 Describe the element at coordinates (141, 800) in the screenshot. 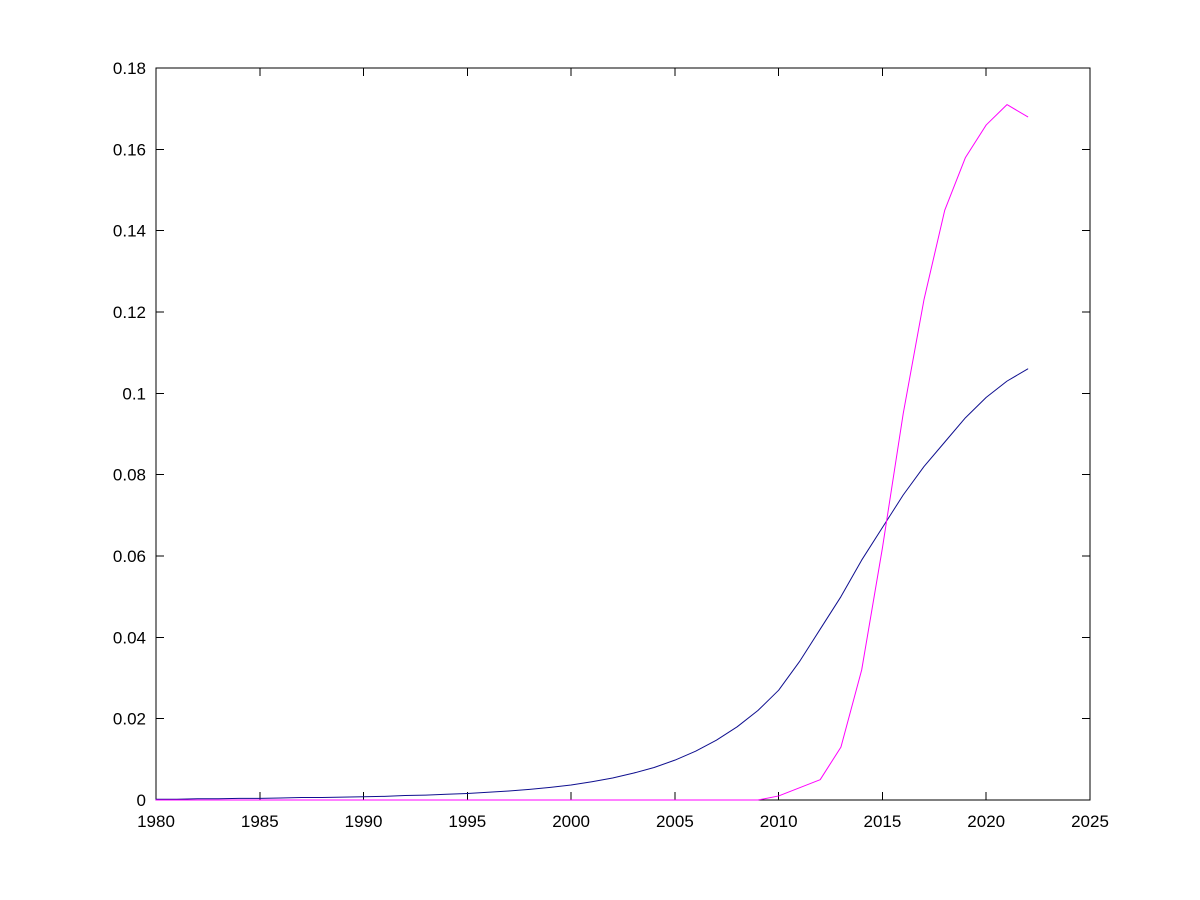

I see `y-tick-label: 0` at that location.